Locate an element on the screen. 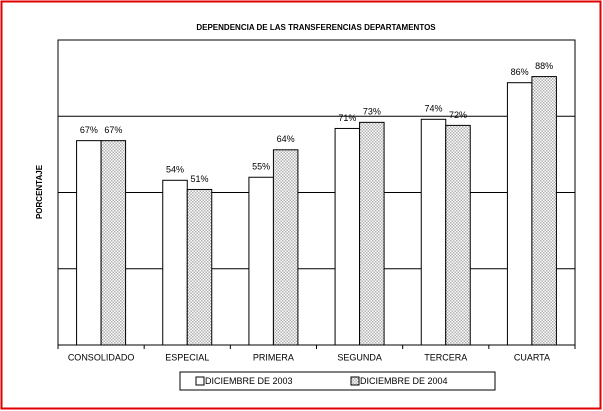 The image size is (603, 411). y-axis-label: PORCENTAJE is located at coordinates (39, 191).